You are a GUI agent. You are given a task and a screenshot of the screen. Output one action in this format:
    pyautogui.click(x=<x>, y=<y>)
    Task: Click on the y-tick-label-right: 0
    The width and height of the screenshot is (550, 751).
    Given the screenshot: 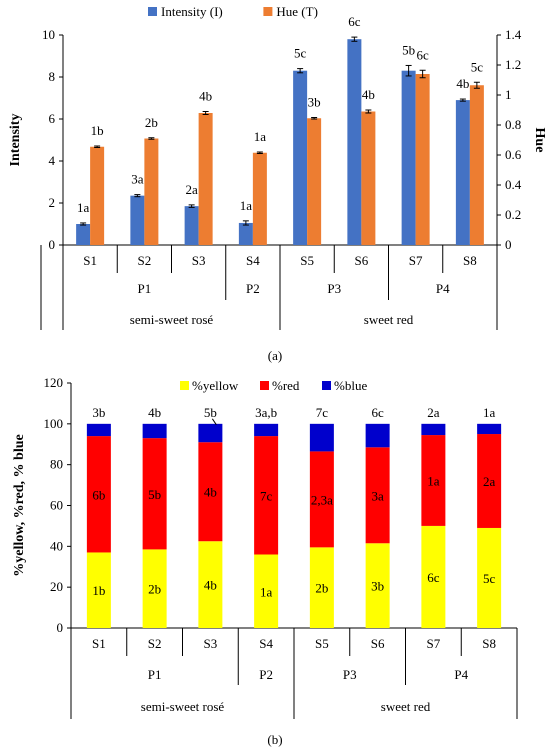 What is the action you would take?
    pyautogui.click(x=508, y=244)
    